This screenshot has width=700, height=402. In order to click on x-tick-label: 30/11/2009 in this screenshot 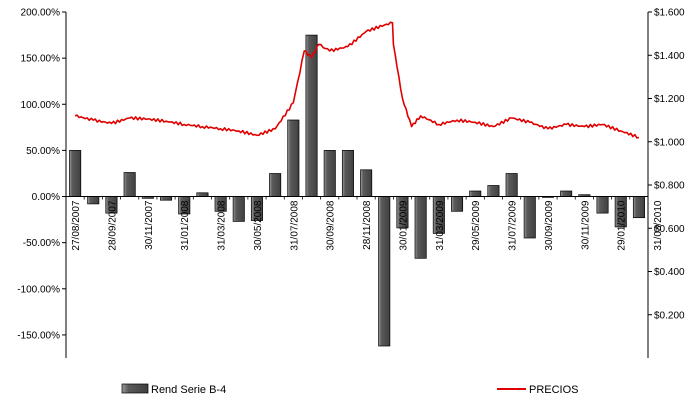, I will do `click(585, 225)`.